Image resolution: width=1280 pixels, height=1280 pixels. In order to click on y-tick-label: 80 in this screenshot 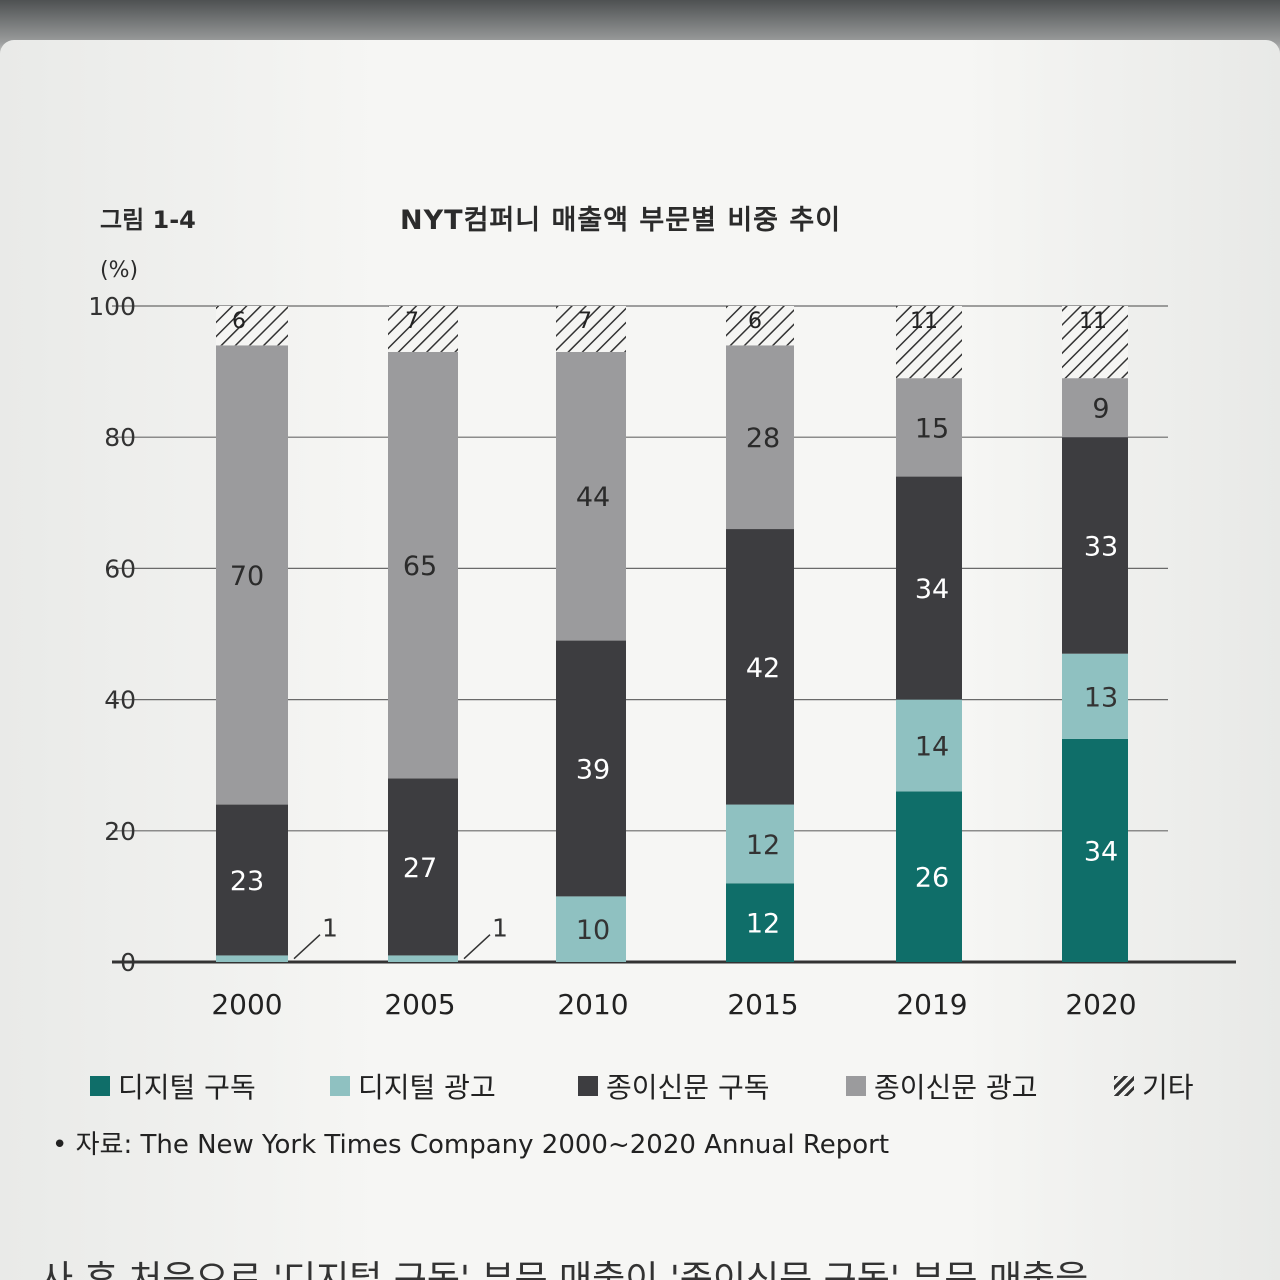, I will do `click(120, 437)`.